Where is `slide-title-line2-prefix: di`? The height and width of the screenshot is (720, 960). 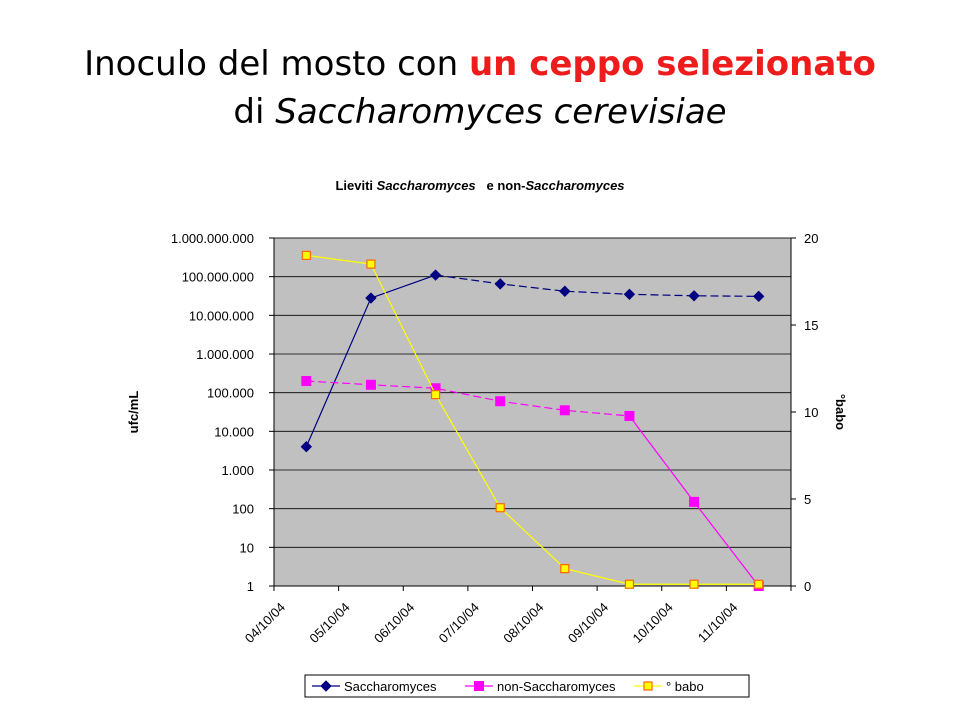 slide-title-line2-prefix: di is located at coordinates (254, 112).